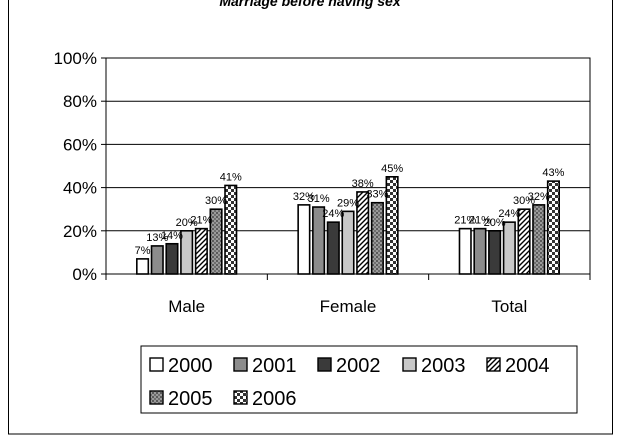 Image resolution: width=621 pixels, height=435 pixels. Describe the element at coordinates (186, 306) in the screenshot. I see `category-label: Male` at that location.